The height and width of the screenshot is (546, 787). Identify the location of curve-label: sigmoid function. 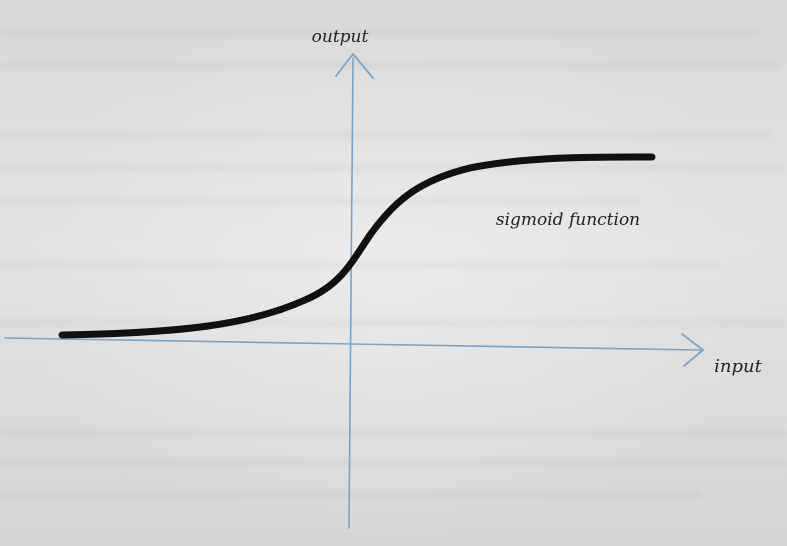
(568, 220).